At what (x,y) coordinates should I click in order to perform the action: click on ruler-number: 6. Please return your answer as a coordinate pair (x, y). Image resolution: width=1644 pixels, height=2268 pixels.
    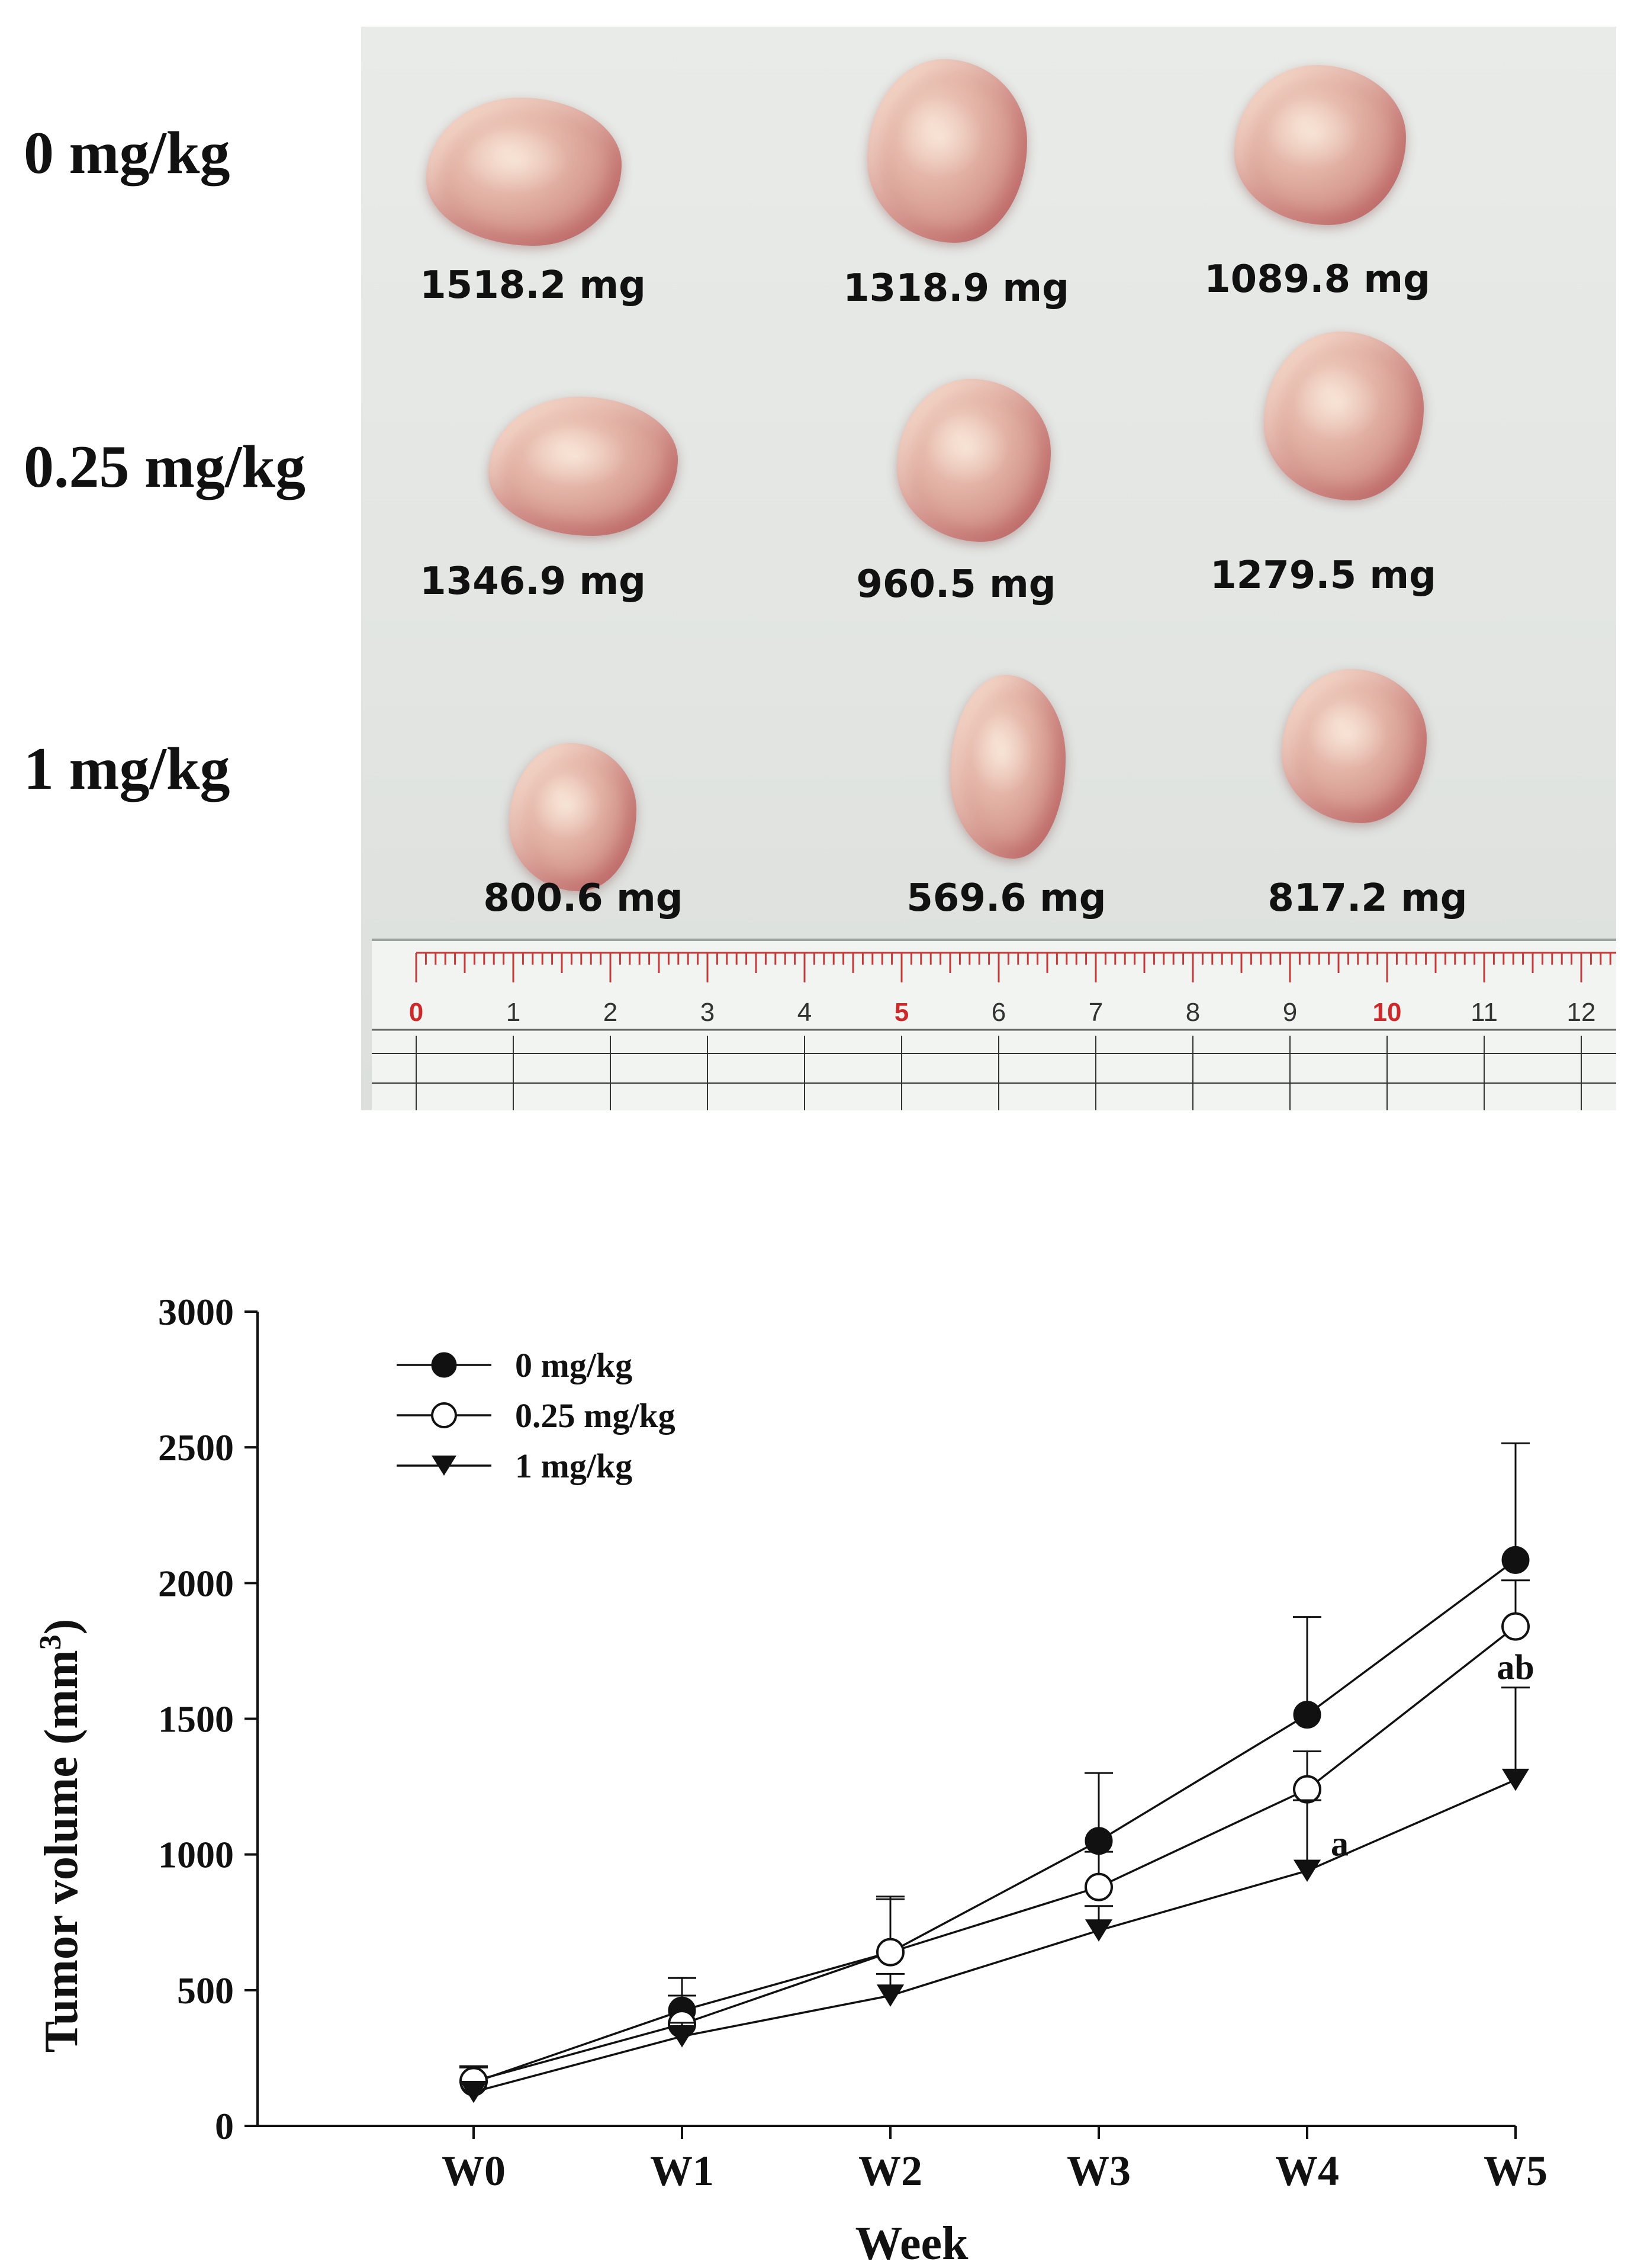
    Looking at the image, I should click on (999, 1013).